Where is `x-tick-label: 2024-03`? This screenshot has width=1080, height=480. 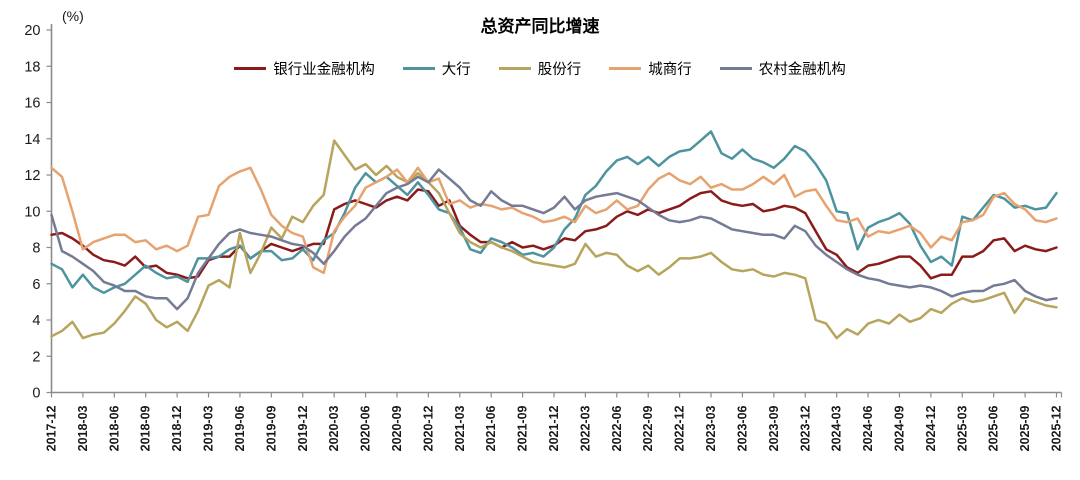
x-tick-label: 2024-03 is located at coordinates (837, 428).